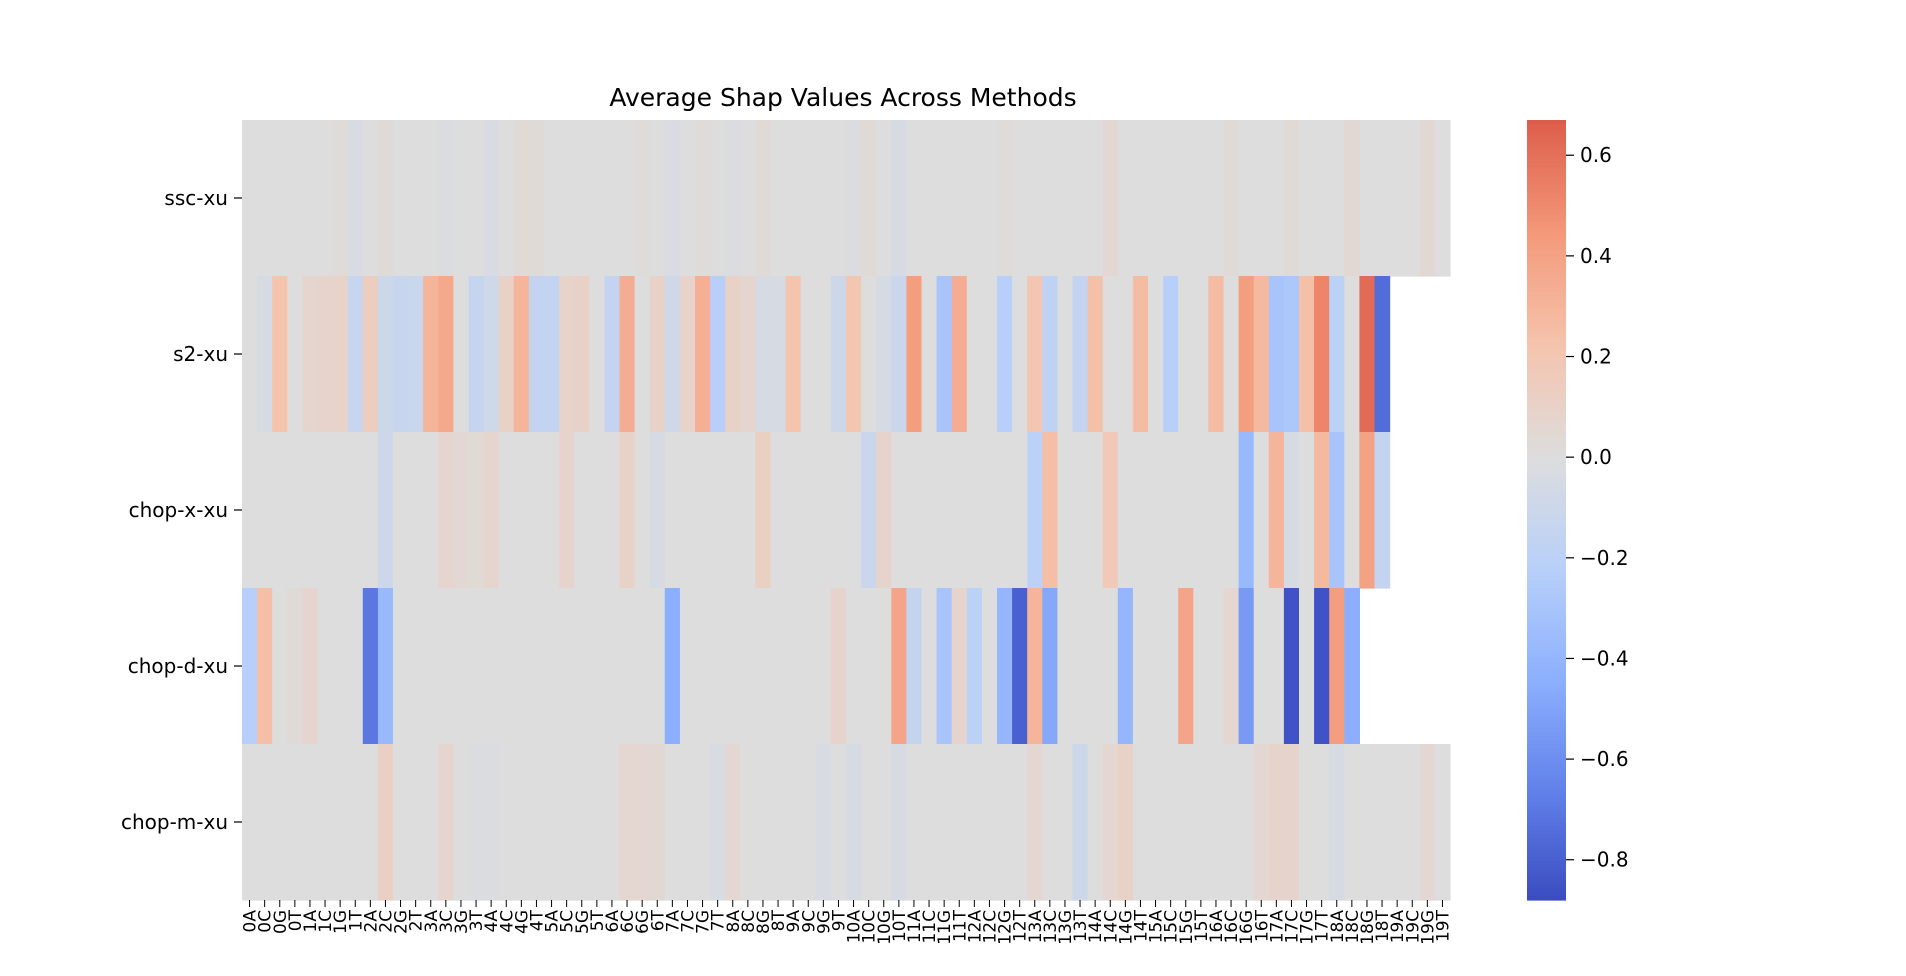  What do you see at coordinates (386, 921) in the screenshot?
I see `column-label: 2C` at bounding box center [386, 921].